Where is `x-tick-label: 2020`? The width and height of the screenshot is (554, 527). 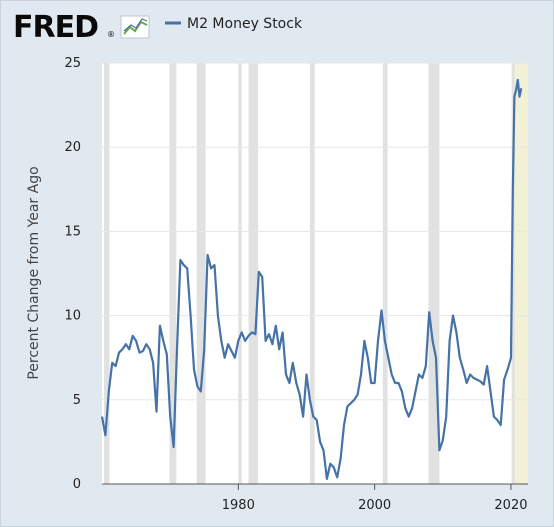
x-tick-label: 2020 is located at coordinates (510, 505).